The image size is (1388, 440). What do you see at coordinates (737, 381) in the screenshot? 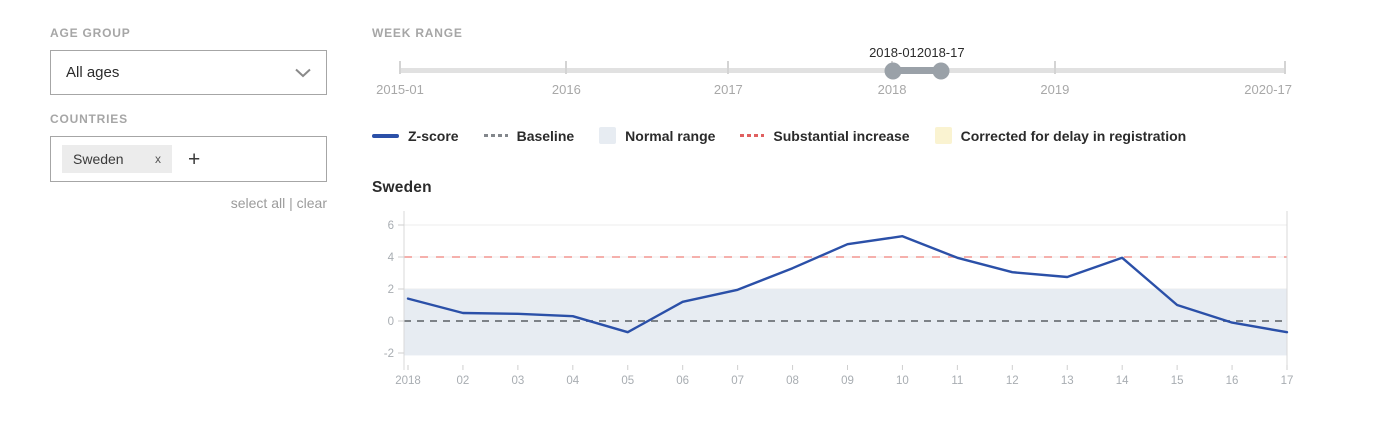
I see `svg-text: 07` at bounding box center [737, 381].